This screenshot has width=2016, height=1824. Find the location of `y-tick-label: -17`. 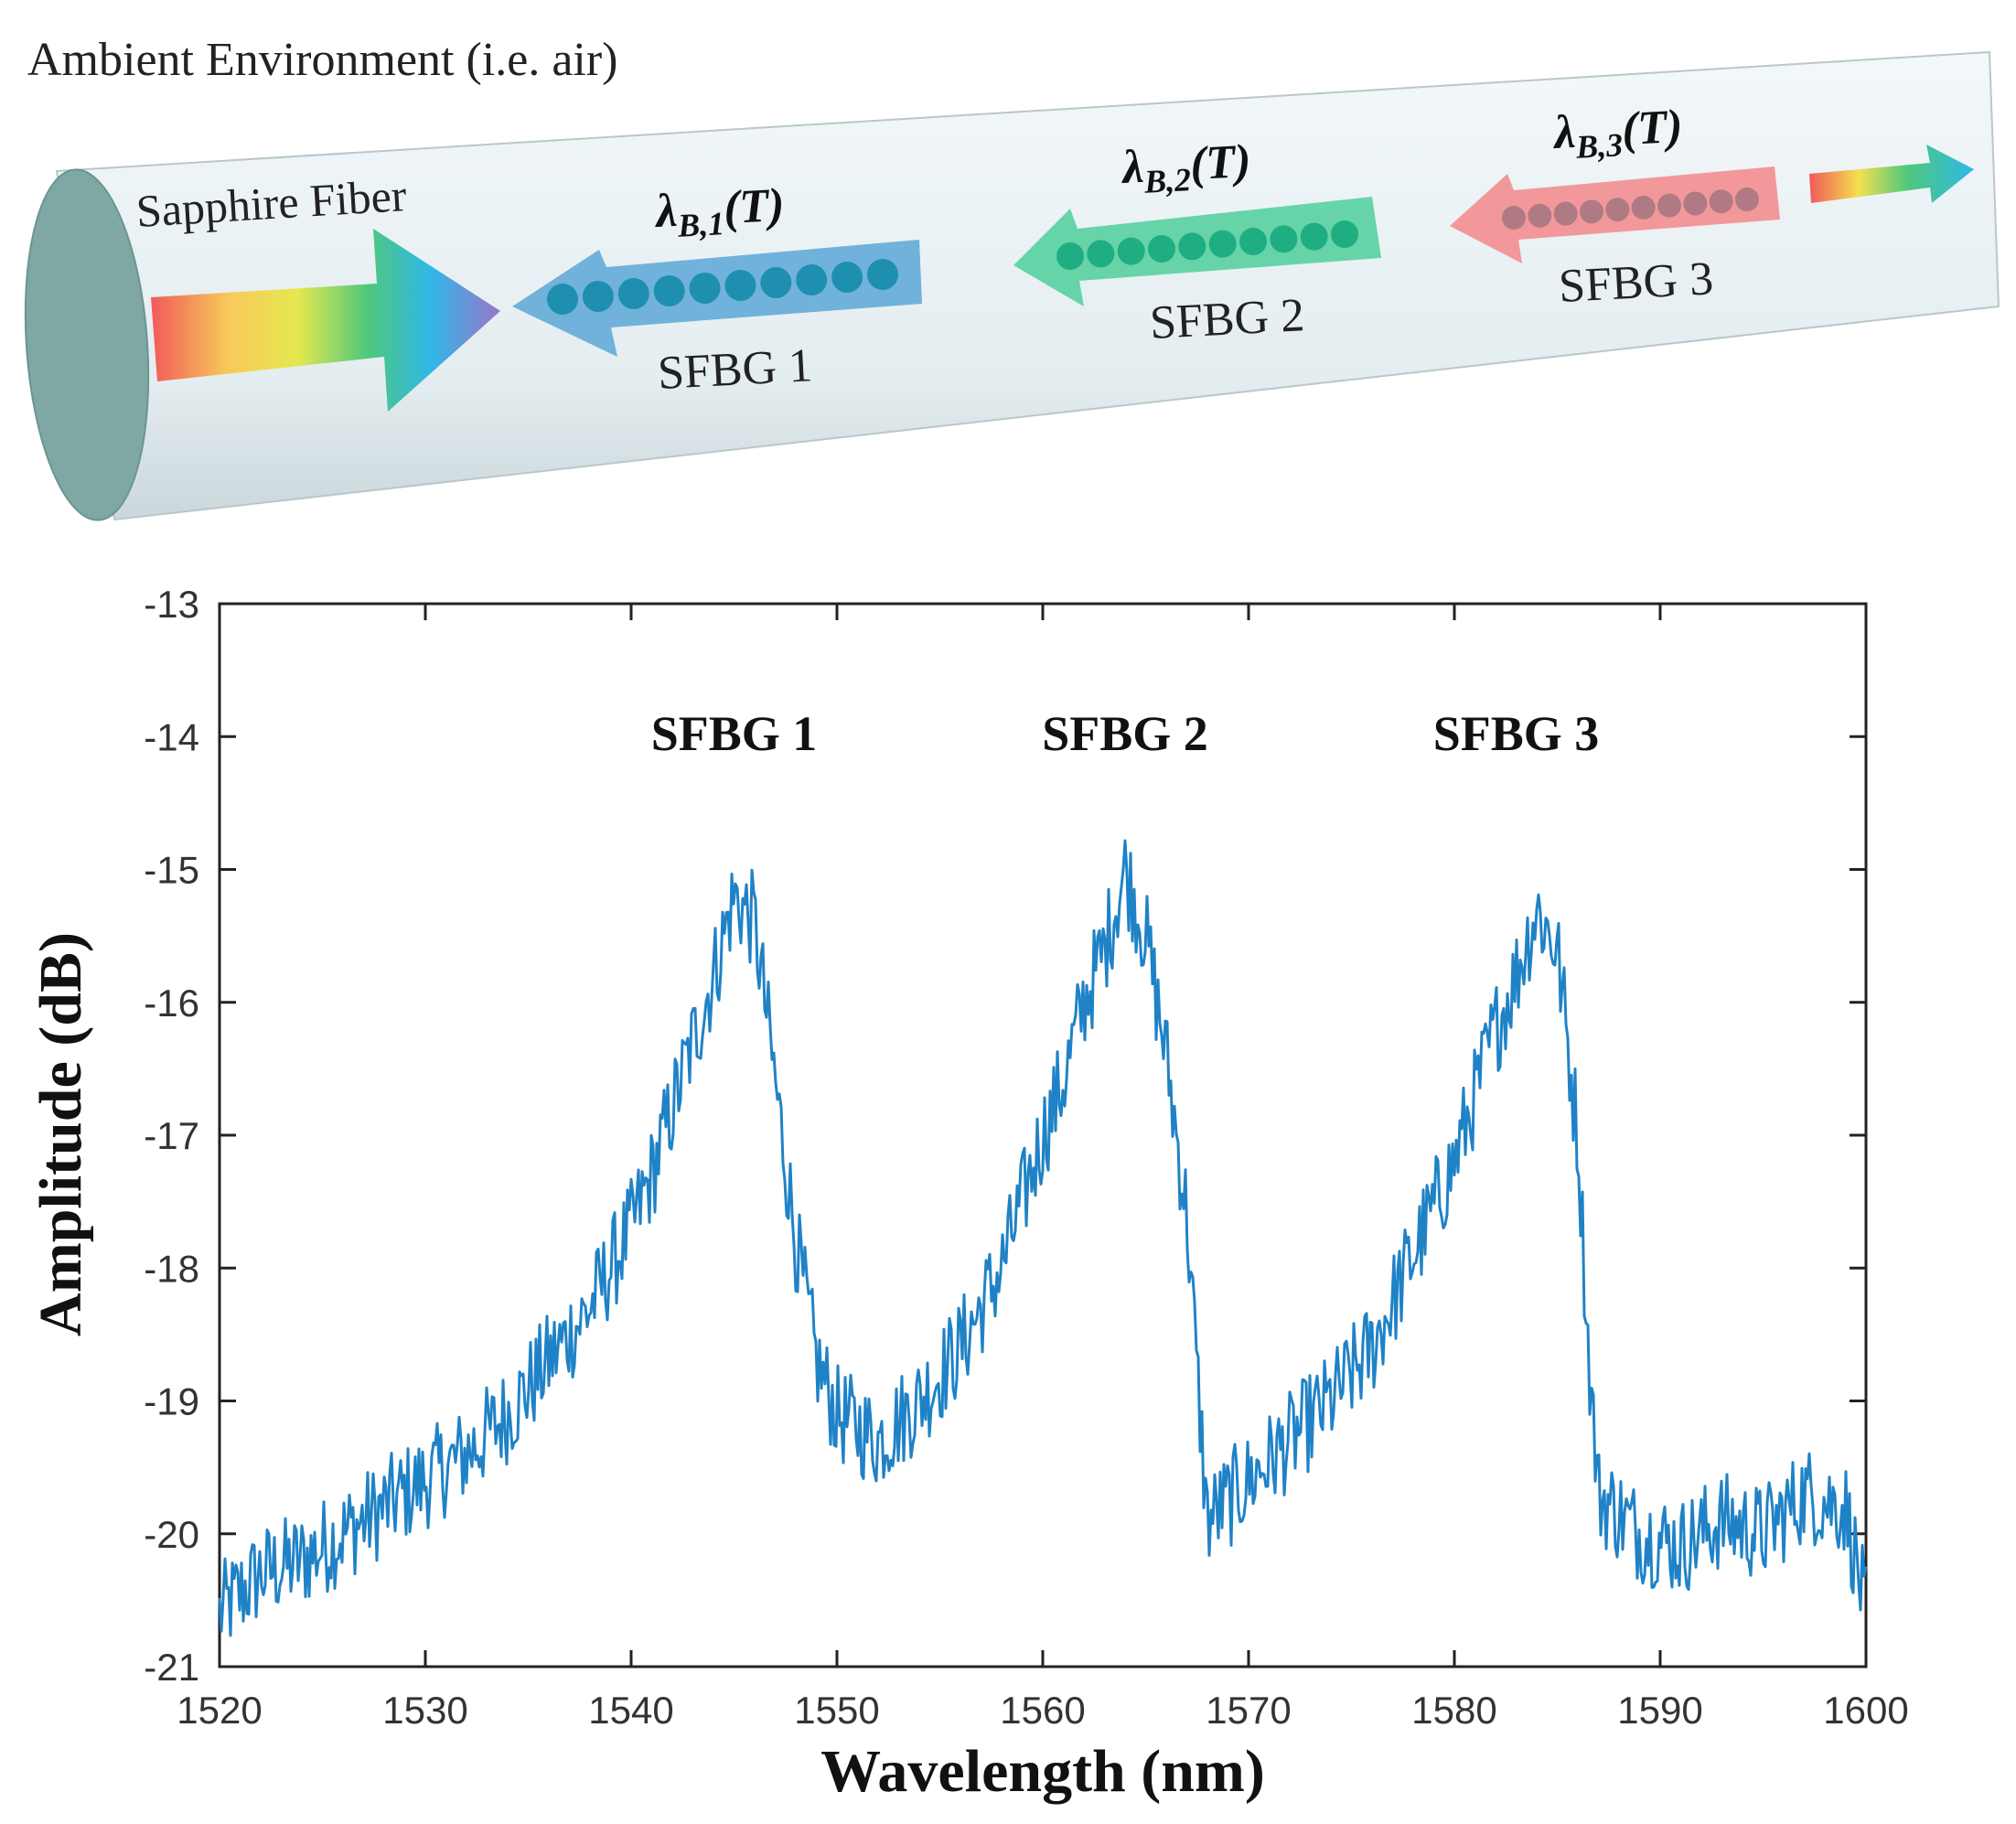

y-tick-label: -17 is located at coordinates (171, 1135).